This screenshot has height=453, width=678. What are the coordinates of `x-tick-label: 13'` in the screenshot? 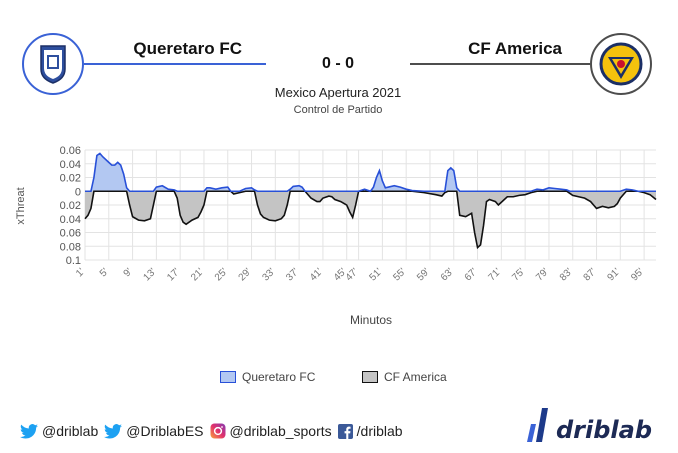 It's located at (149, 274).